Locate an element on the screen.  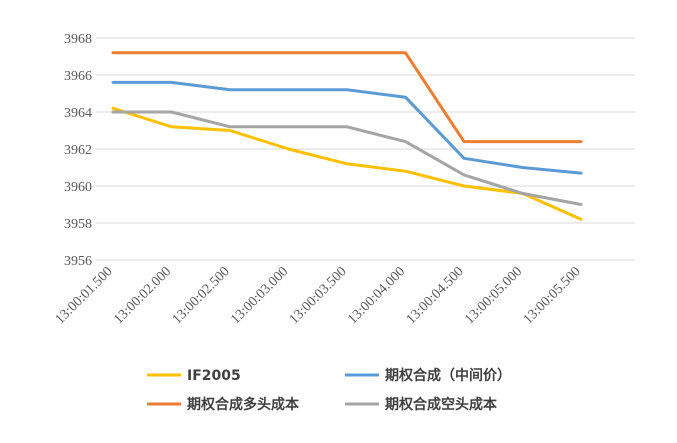
x-tick-label: 13:00:03.500 is located at coordinates (318, 295).